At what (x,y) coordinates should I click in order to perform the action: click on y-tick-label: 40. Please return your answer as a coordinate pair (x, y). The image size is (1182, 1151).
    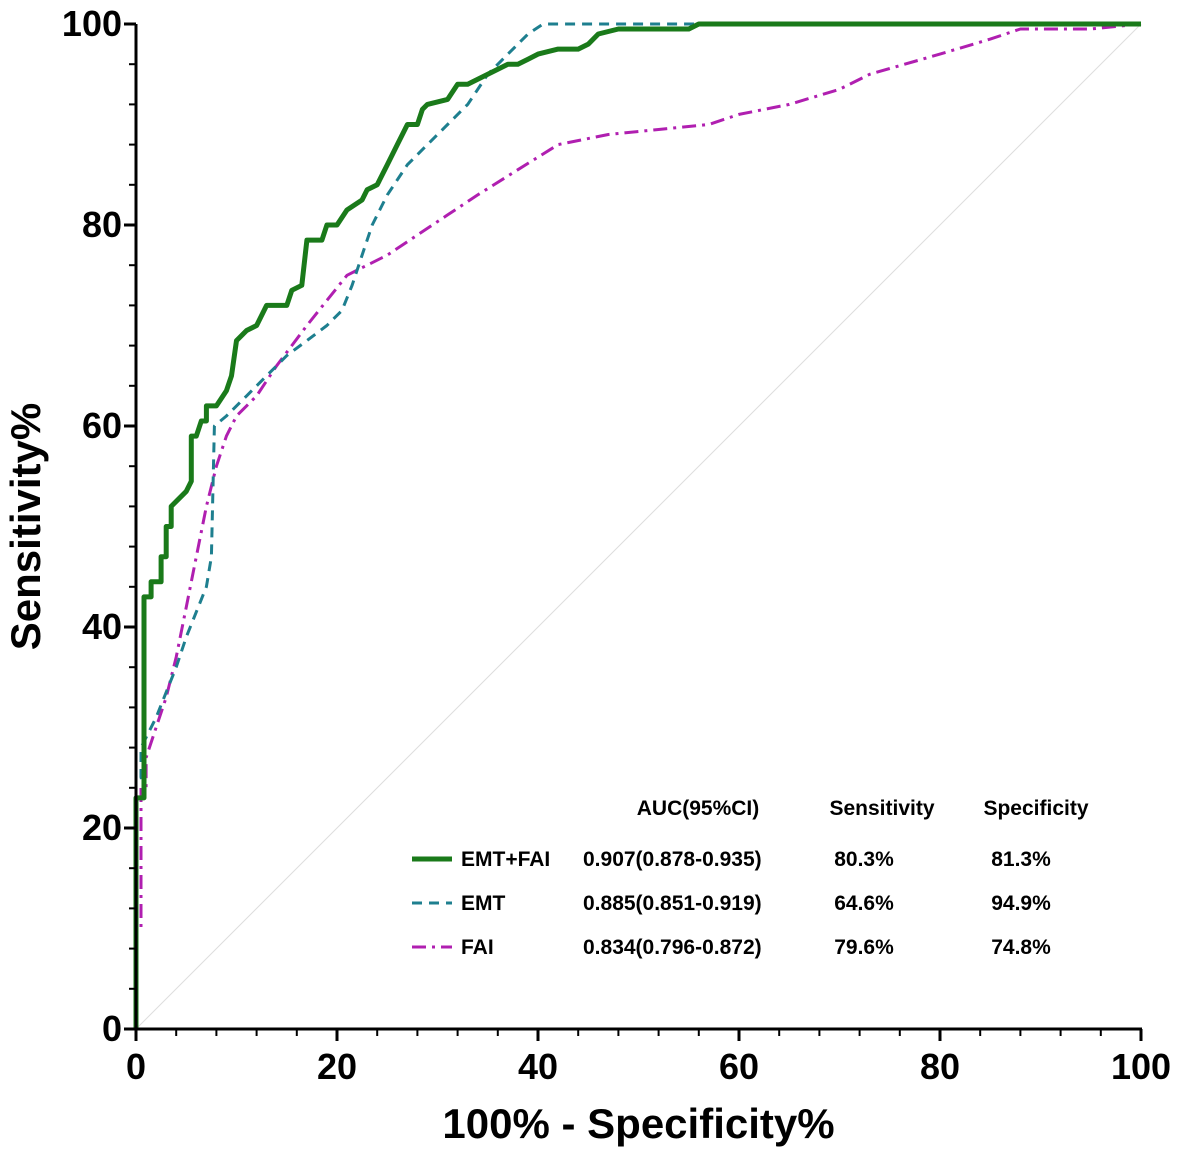
    Looking at the image, I should click on (102, 626).